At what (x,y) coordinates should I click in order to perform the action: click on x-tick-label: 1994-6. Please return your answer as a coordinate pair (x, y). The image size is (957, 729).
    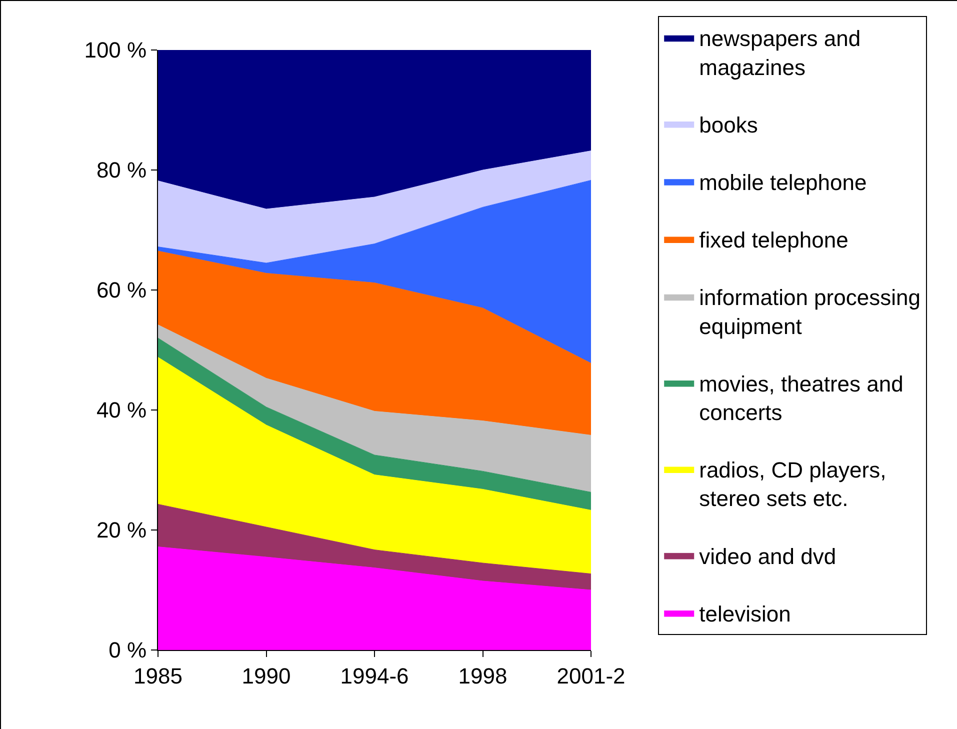
    Looking at the image, I should click on (374, 675).